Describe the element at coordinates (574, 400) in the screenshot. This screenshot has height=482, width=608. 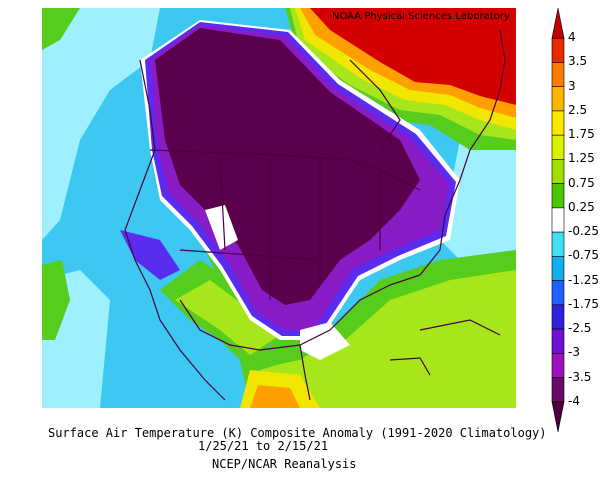
I see `colorbar-tick-label: -4` at that location.